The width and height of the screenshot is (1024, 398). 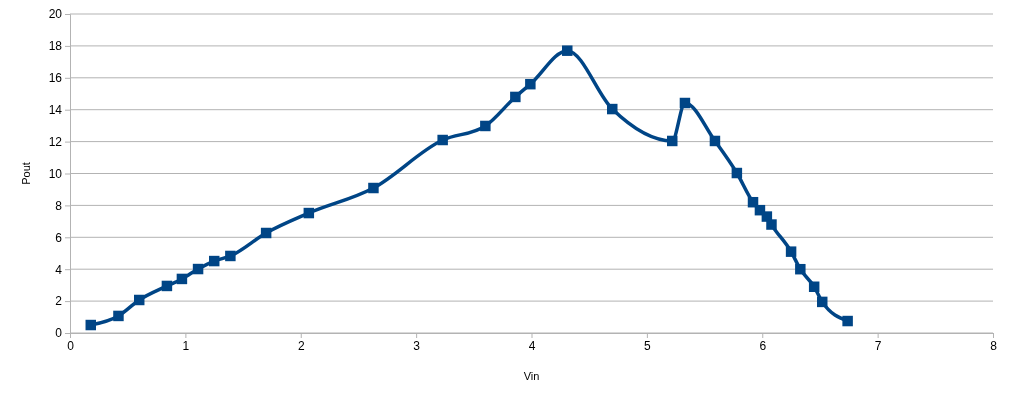 What do you see at coordinates (55, 14) in the screenshot?
I see `y-tick-label: 20` at bounding box center [55, 14].